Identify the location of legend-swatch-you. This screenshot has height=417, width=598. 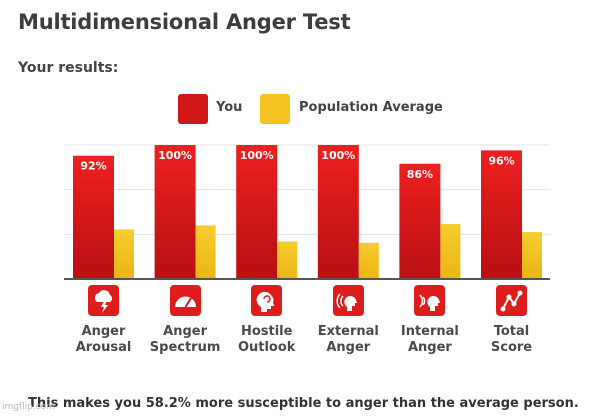
(193, 109).